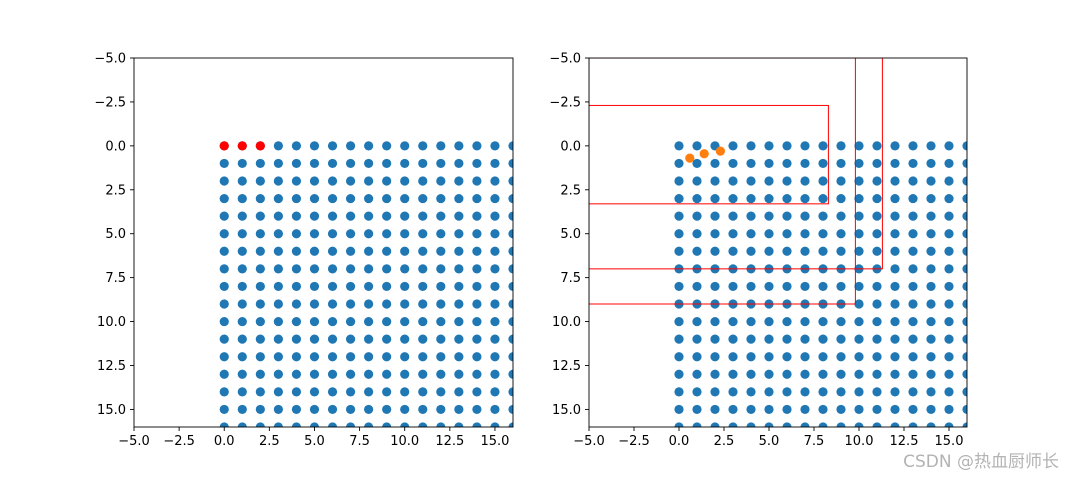 The height and width of the screenshot is (480, 1075). I want to click on y-tick-label: 5.0, so click(570, 234).